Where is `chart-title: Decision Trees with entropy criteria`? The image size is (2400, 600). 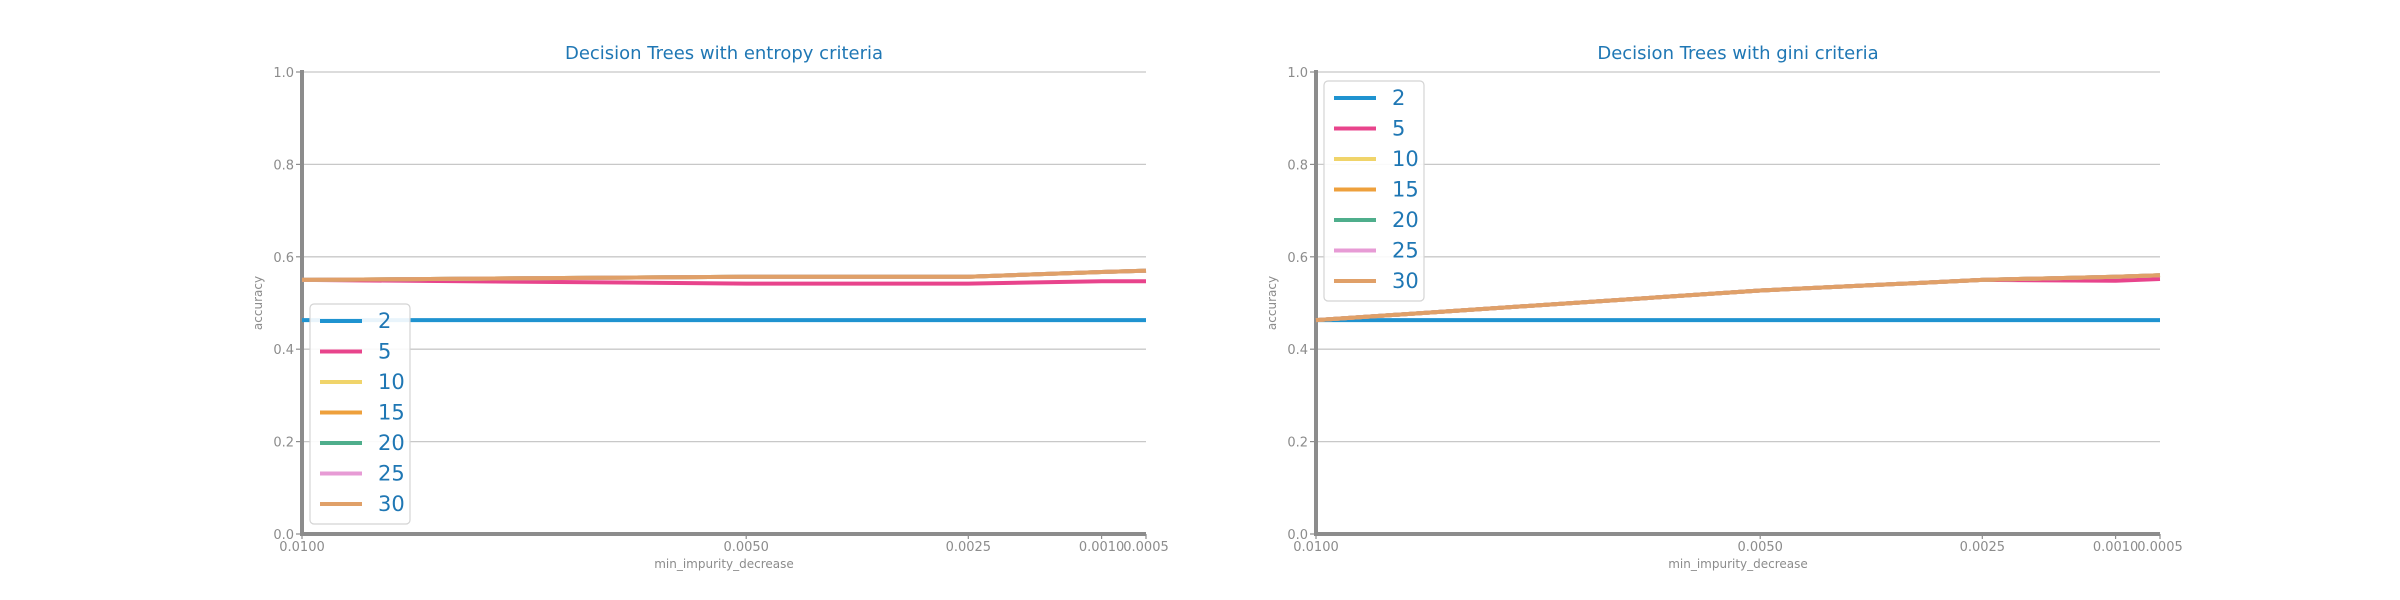
chart-title: Decision Trees with entropy criteria is located at coordinates (724, 53).